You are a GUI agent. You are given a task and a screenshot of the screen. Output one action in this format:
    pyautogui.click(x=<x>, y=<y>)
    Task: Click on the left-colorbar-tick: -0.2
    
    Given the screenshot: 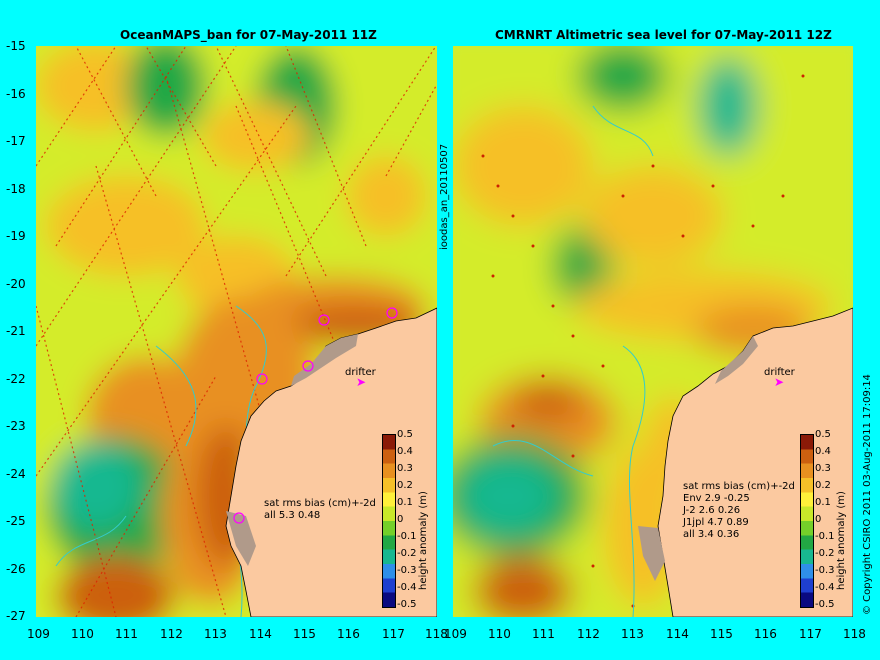 What is the action you would take?
    pyautogui.click(x=407, y=553)
    